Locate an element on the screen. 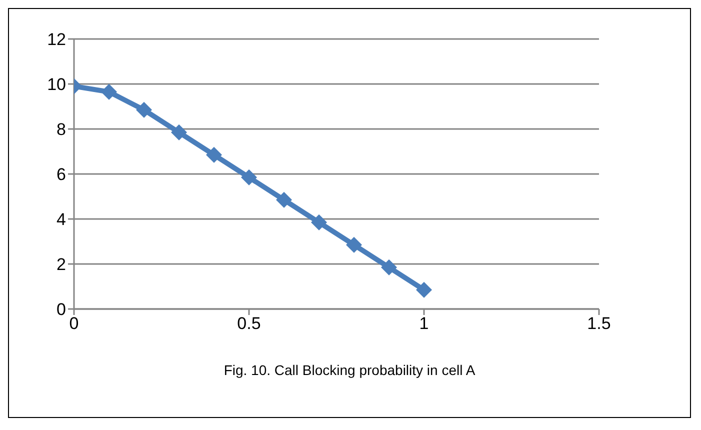 This screenshot has width=701, height=430. caption: Fig. 10. Call Blocking probability in cell A is located at coordinates (349, 370).